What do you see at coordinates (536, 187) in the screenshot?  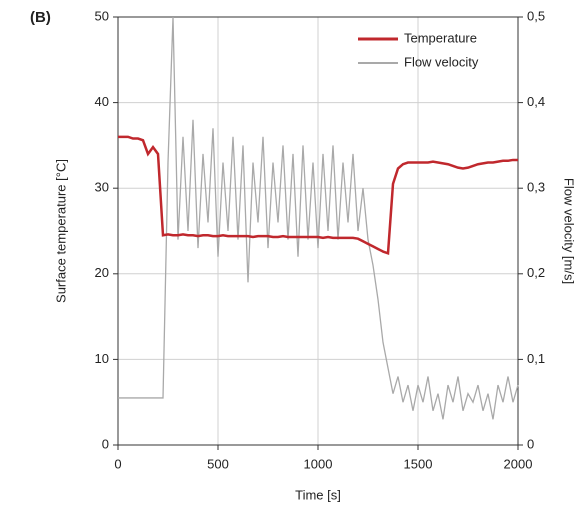 I see `y2-tick-label: 0,3` at bounding box center [536, 187].